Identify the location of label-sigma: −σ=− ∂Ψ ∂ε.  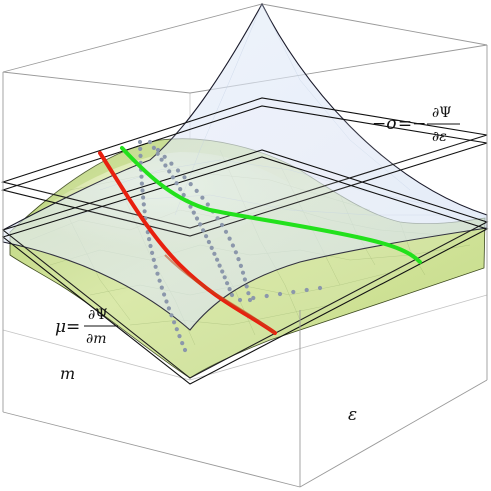
(416, 125).